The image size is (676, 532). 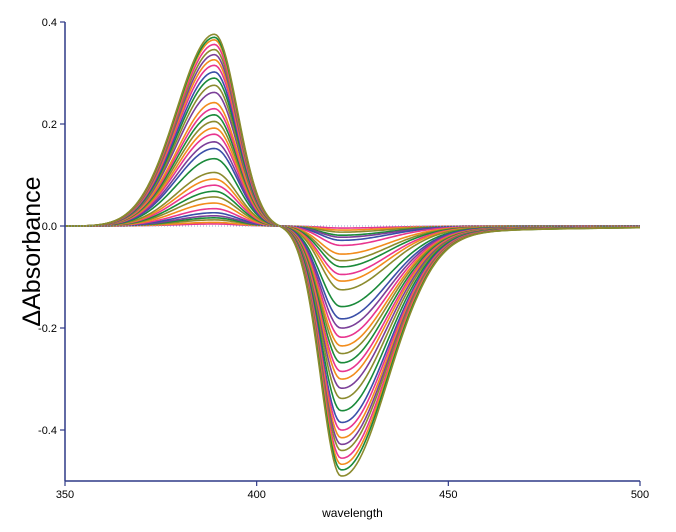 I want to click on x-tick-label: 450, so click(x=448, y=495).